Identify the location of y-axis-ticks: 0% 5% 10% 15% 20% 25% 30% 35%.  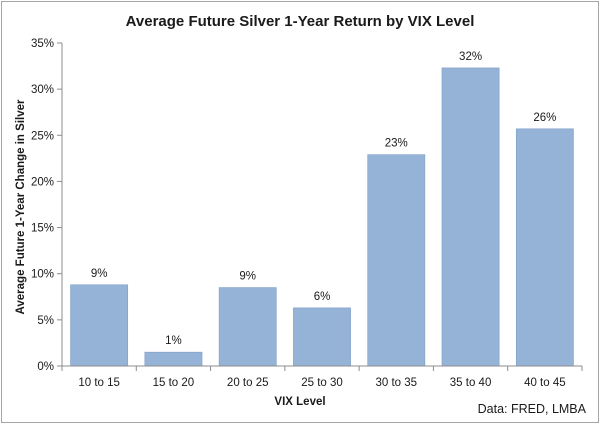
(46, 205).